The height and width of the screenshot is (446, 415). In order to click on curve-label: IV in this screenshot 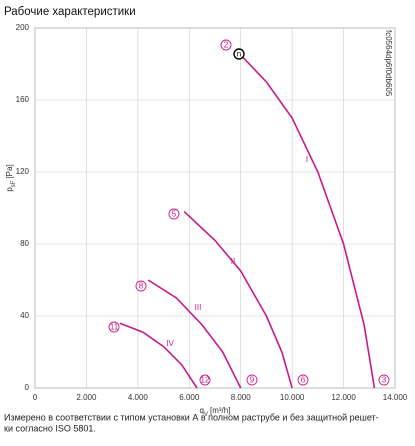, I will do `click(170, 343)`.